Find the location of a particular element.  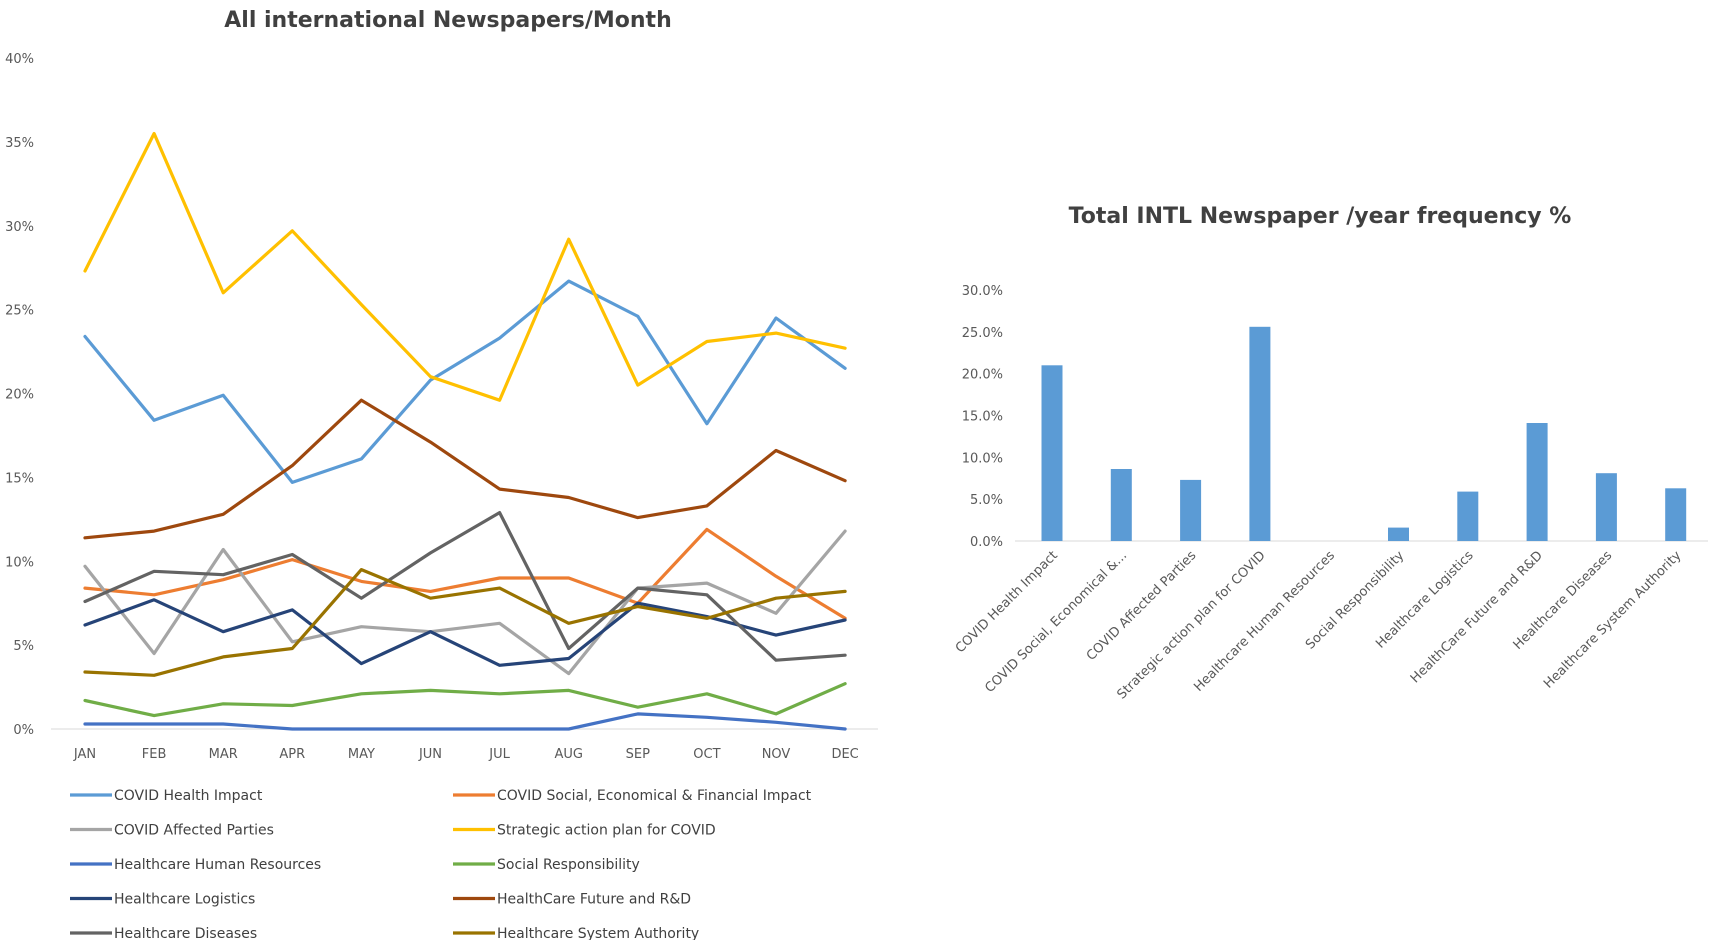

y-tick-label: 20.0% is located at coordinates (982, 375).